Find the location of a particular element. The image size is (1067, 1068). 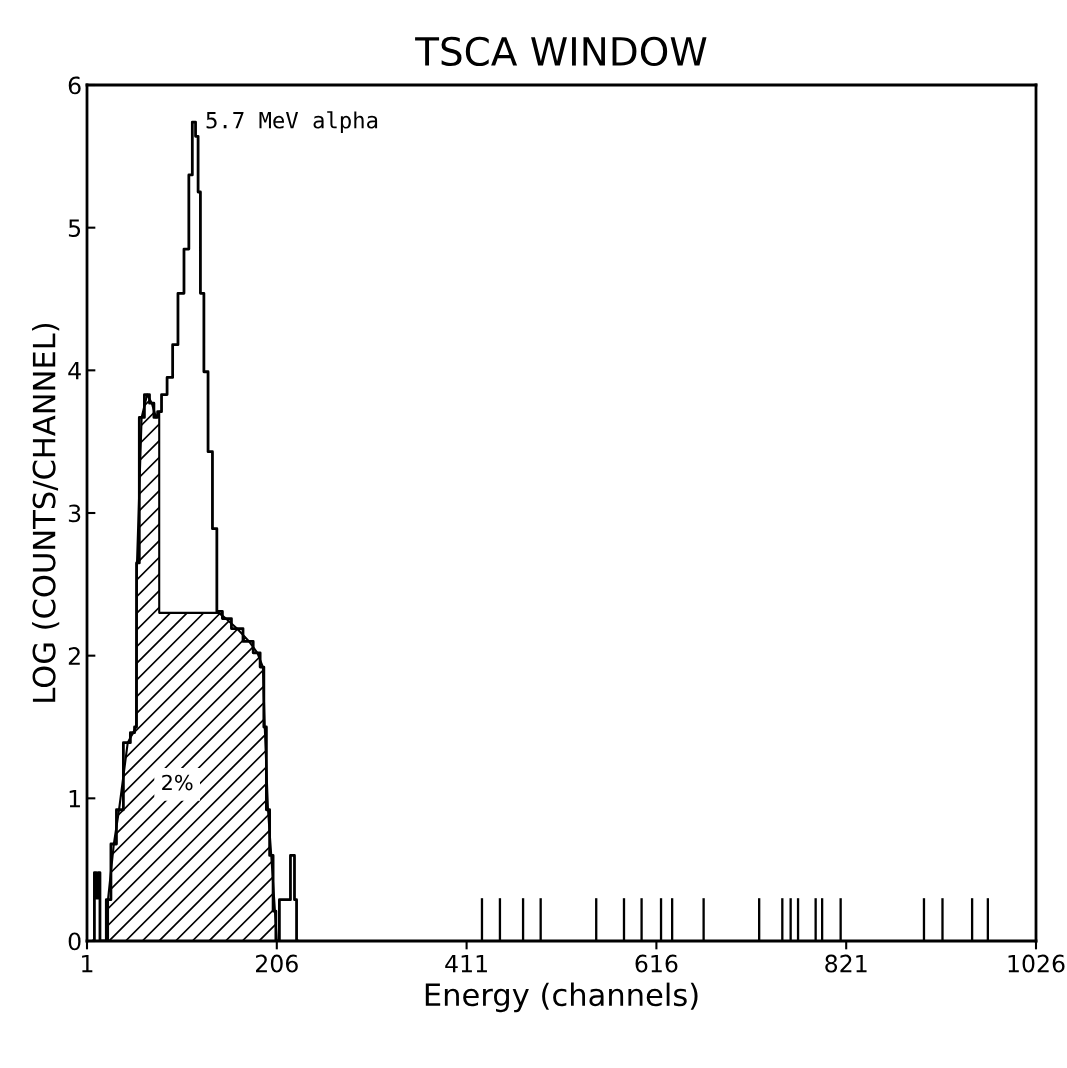

chart-title: TSCA WINDOW is located at coordinates (561, 51).